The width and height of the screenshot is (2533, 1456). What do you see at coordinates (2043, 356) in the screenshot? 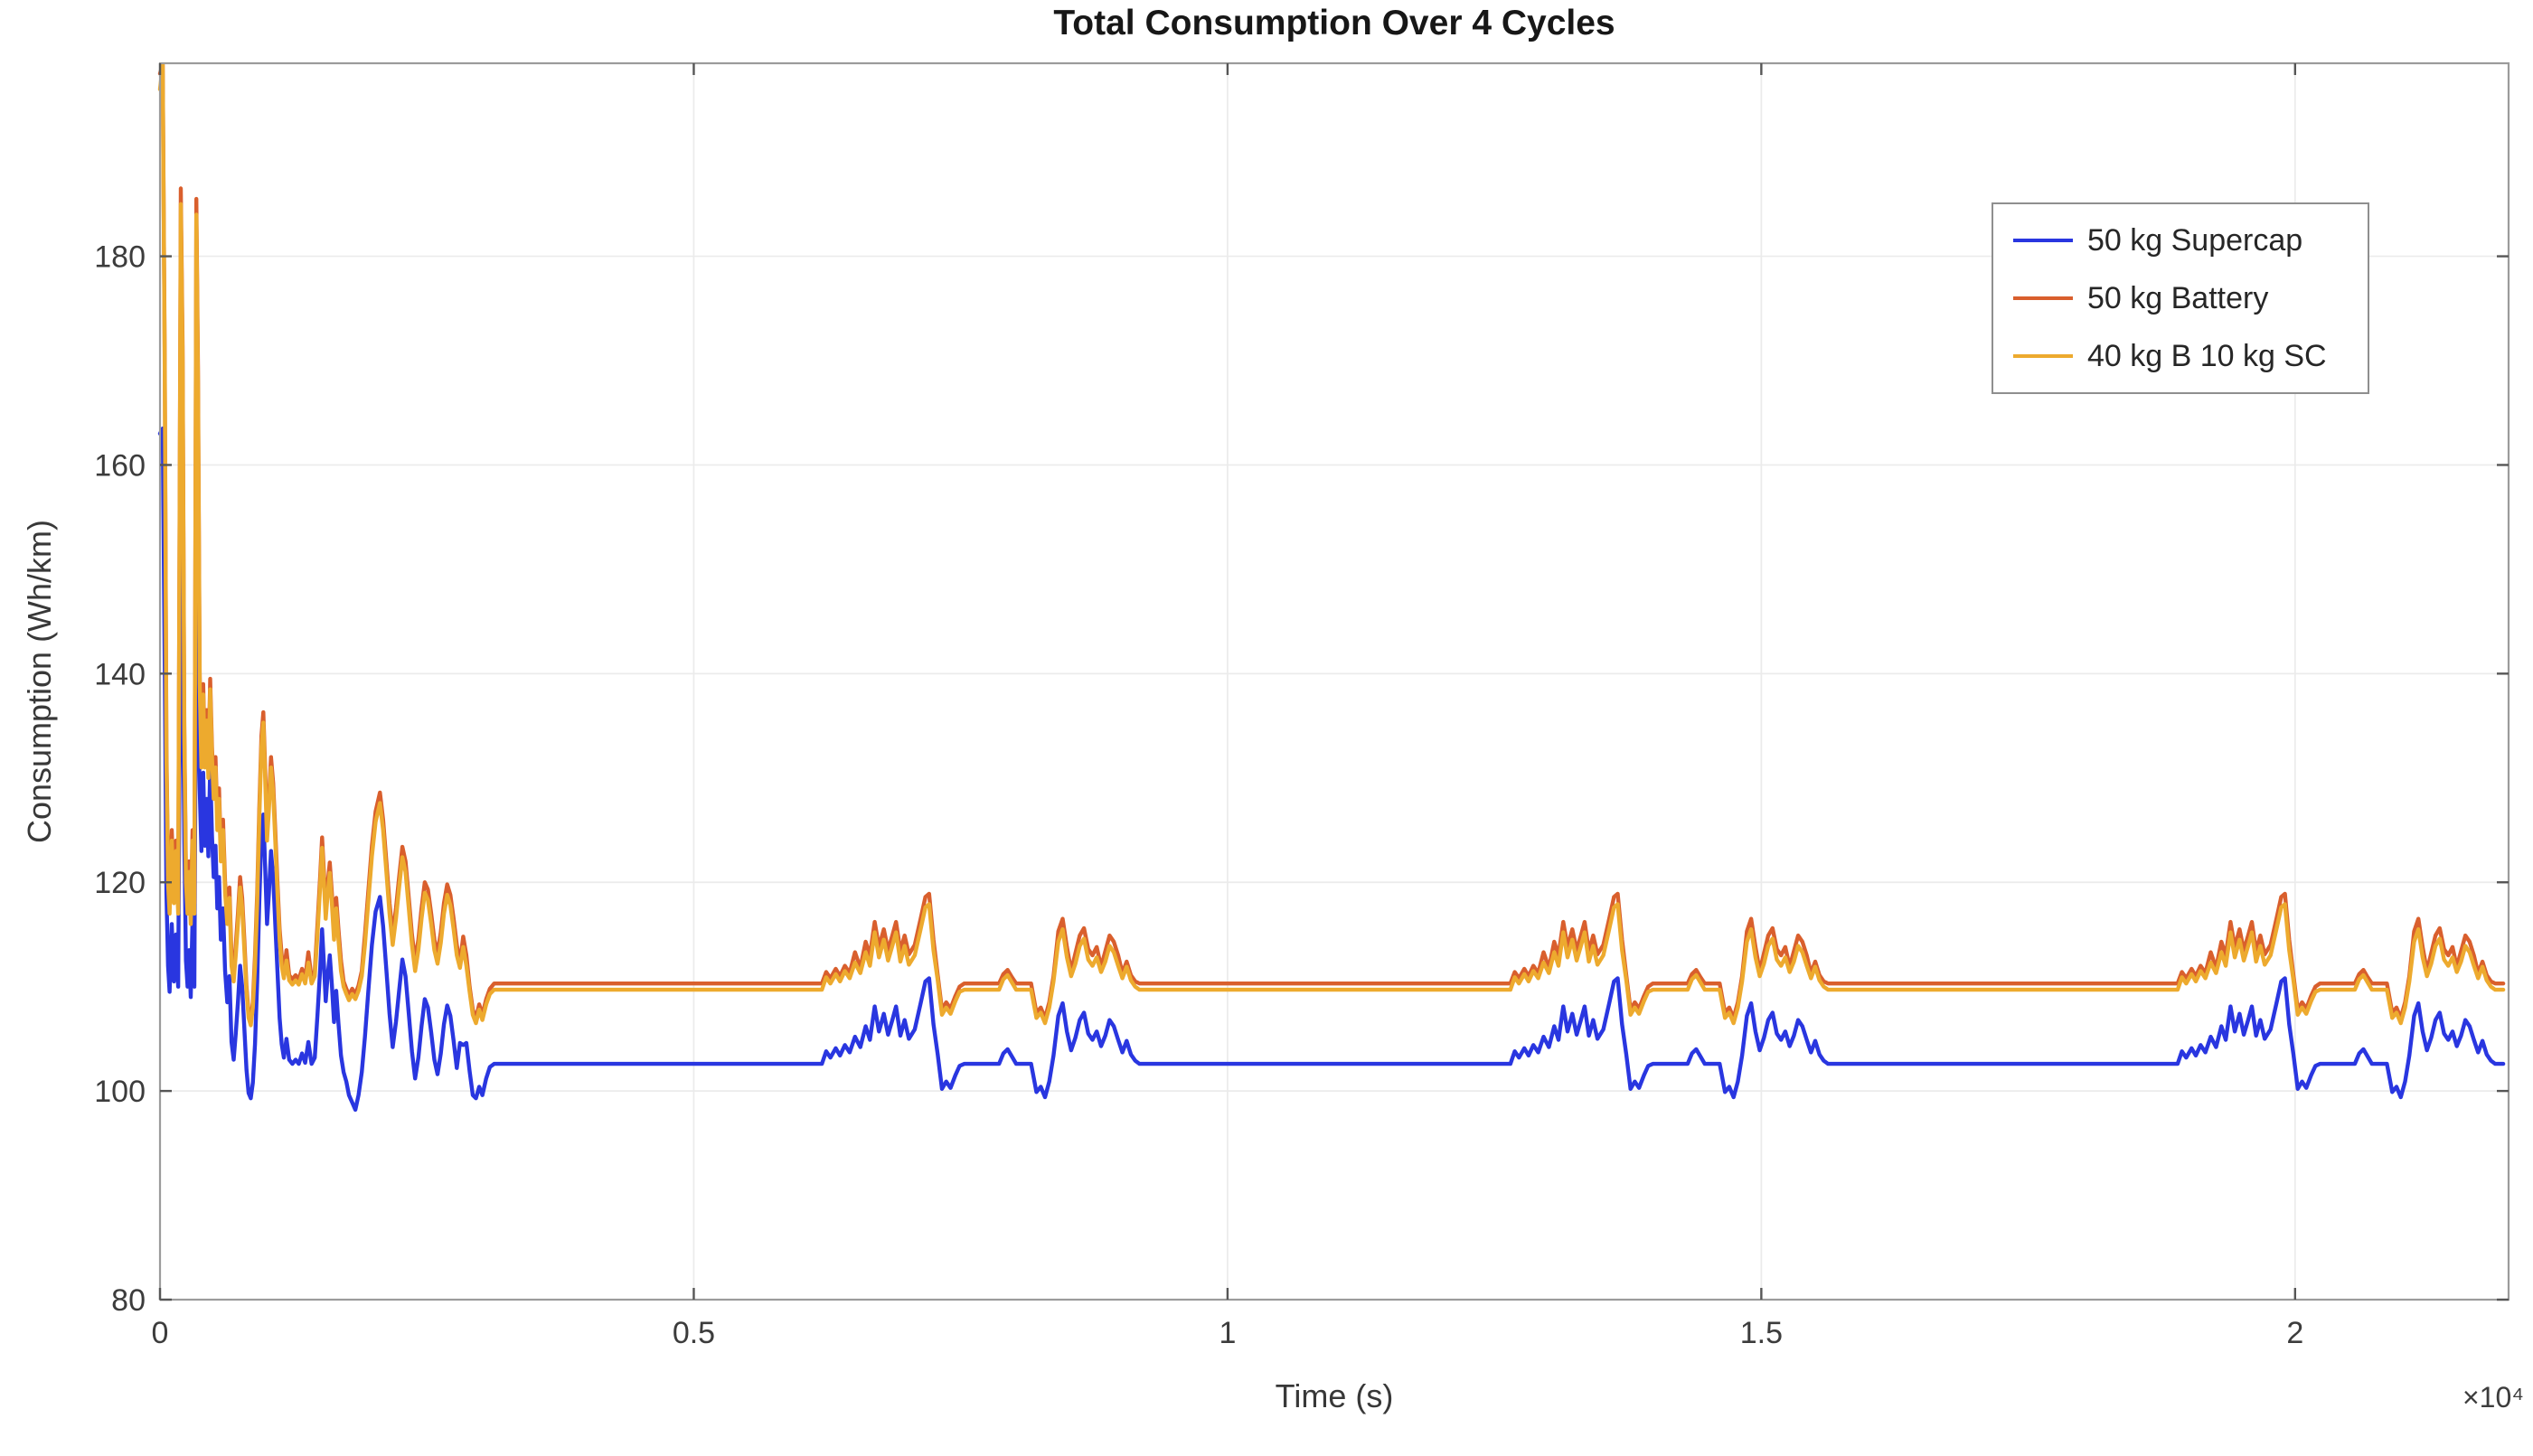
I see `hybrid-line-swatch` at bounding box center [2043, 356].